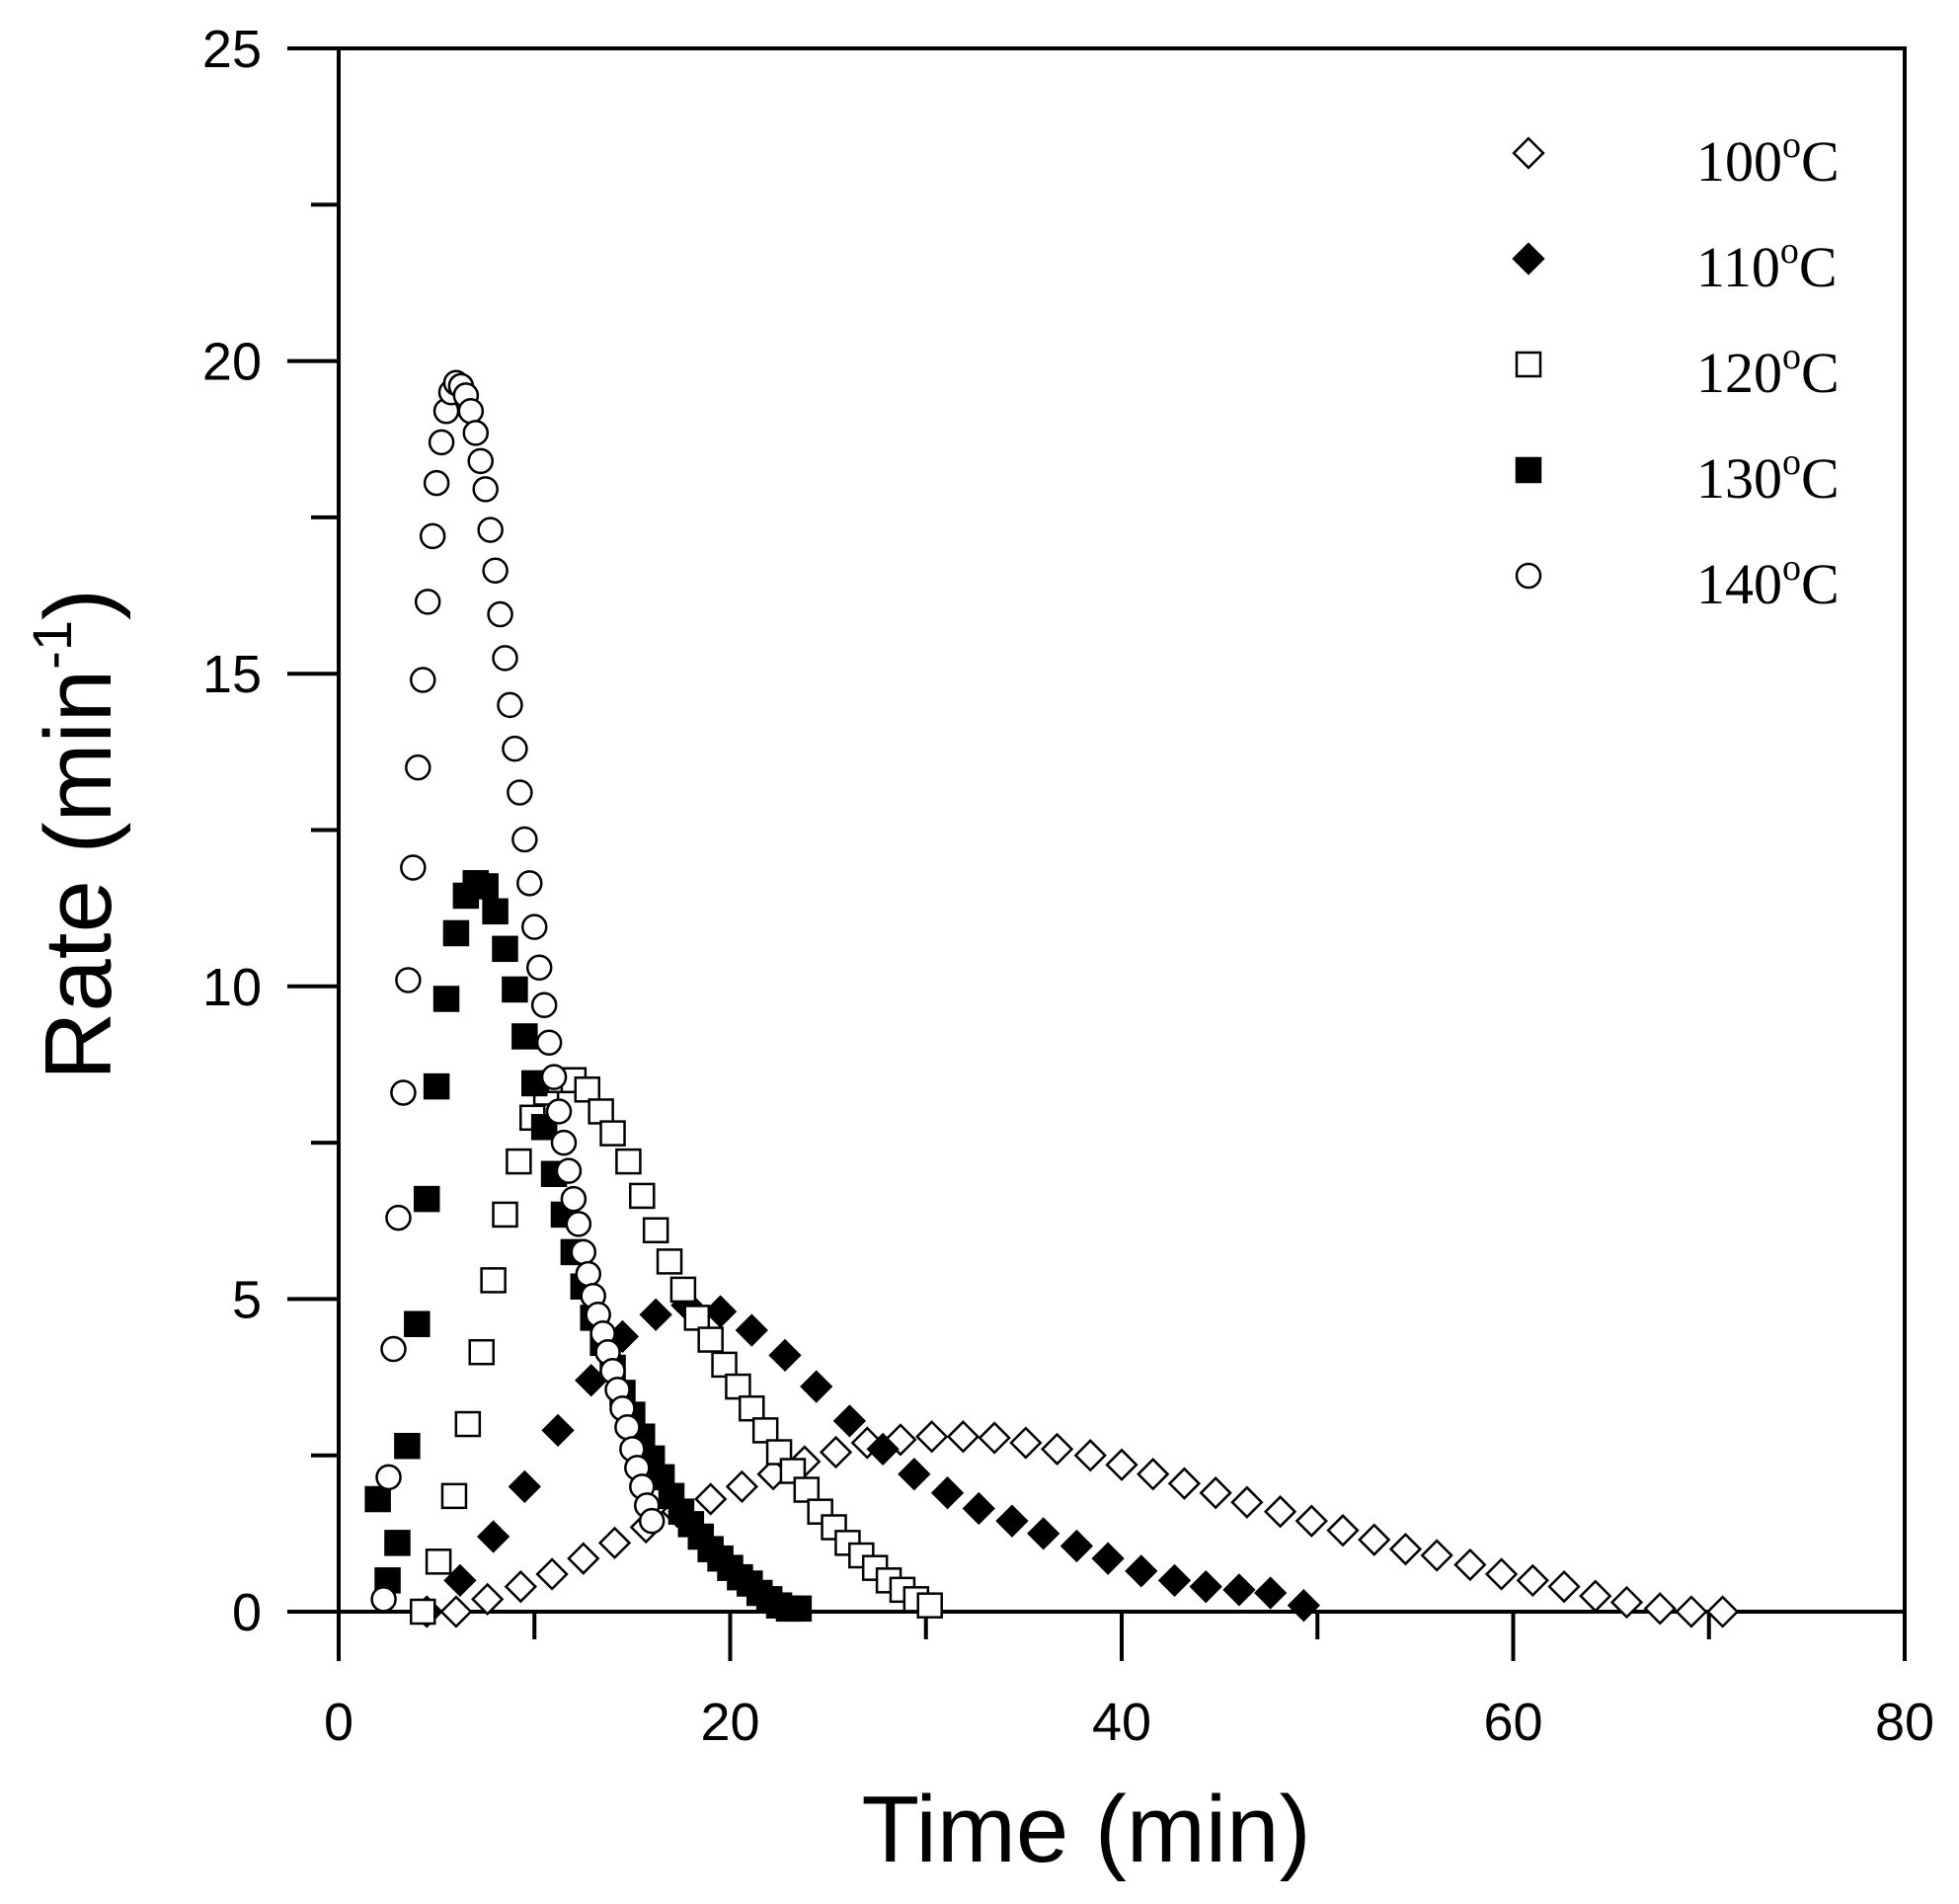 The image size is (1959, 1904). What do you see at coordinates (247, 1612) in the screenshot?
I see `y-tick-label: 0` at bounding box center [247, 1612].